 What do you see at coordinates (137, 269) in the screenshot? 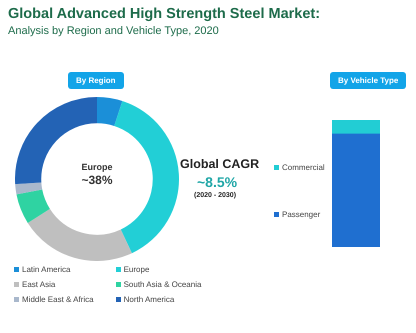
I see `legend-label: Europe` at bounding box center [137, 269].